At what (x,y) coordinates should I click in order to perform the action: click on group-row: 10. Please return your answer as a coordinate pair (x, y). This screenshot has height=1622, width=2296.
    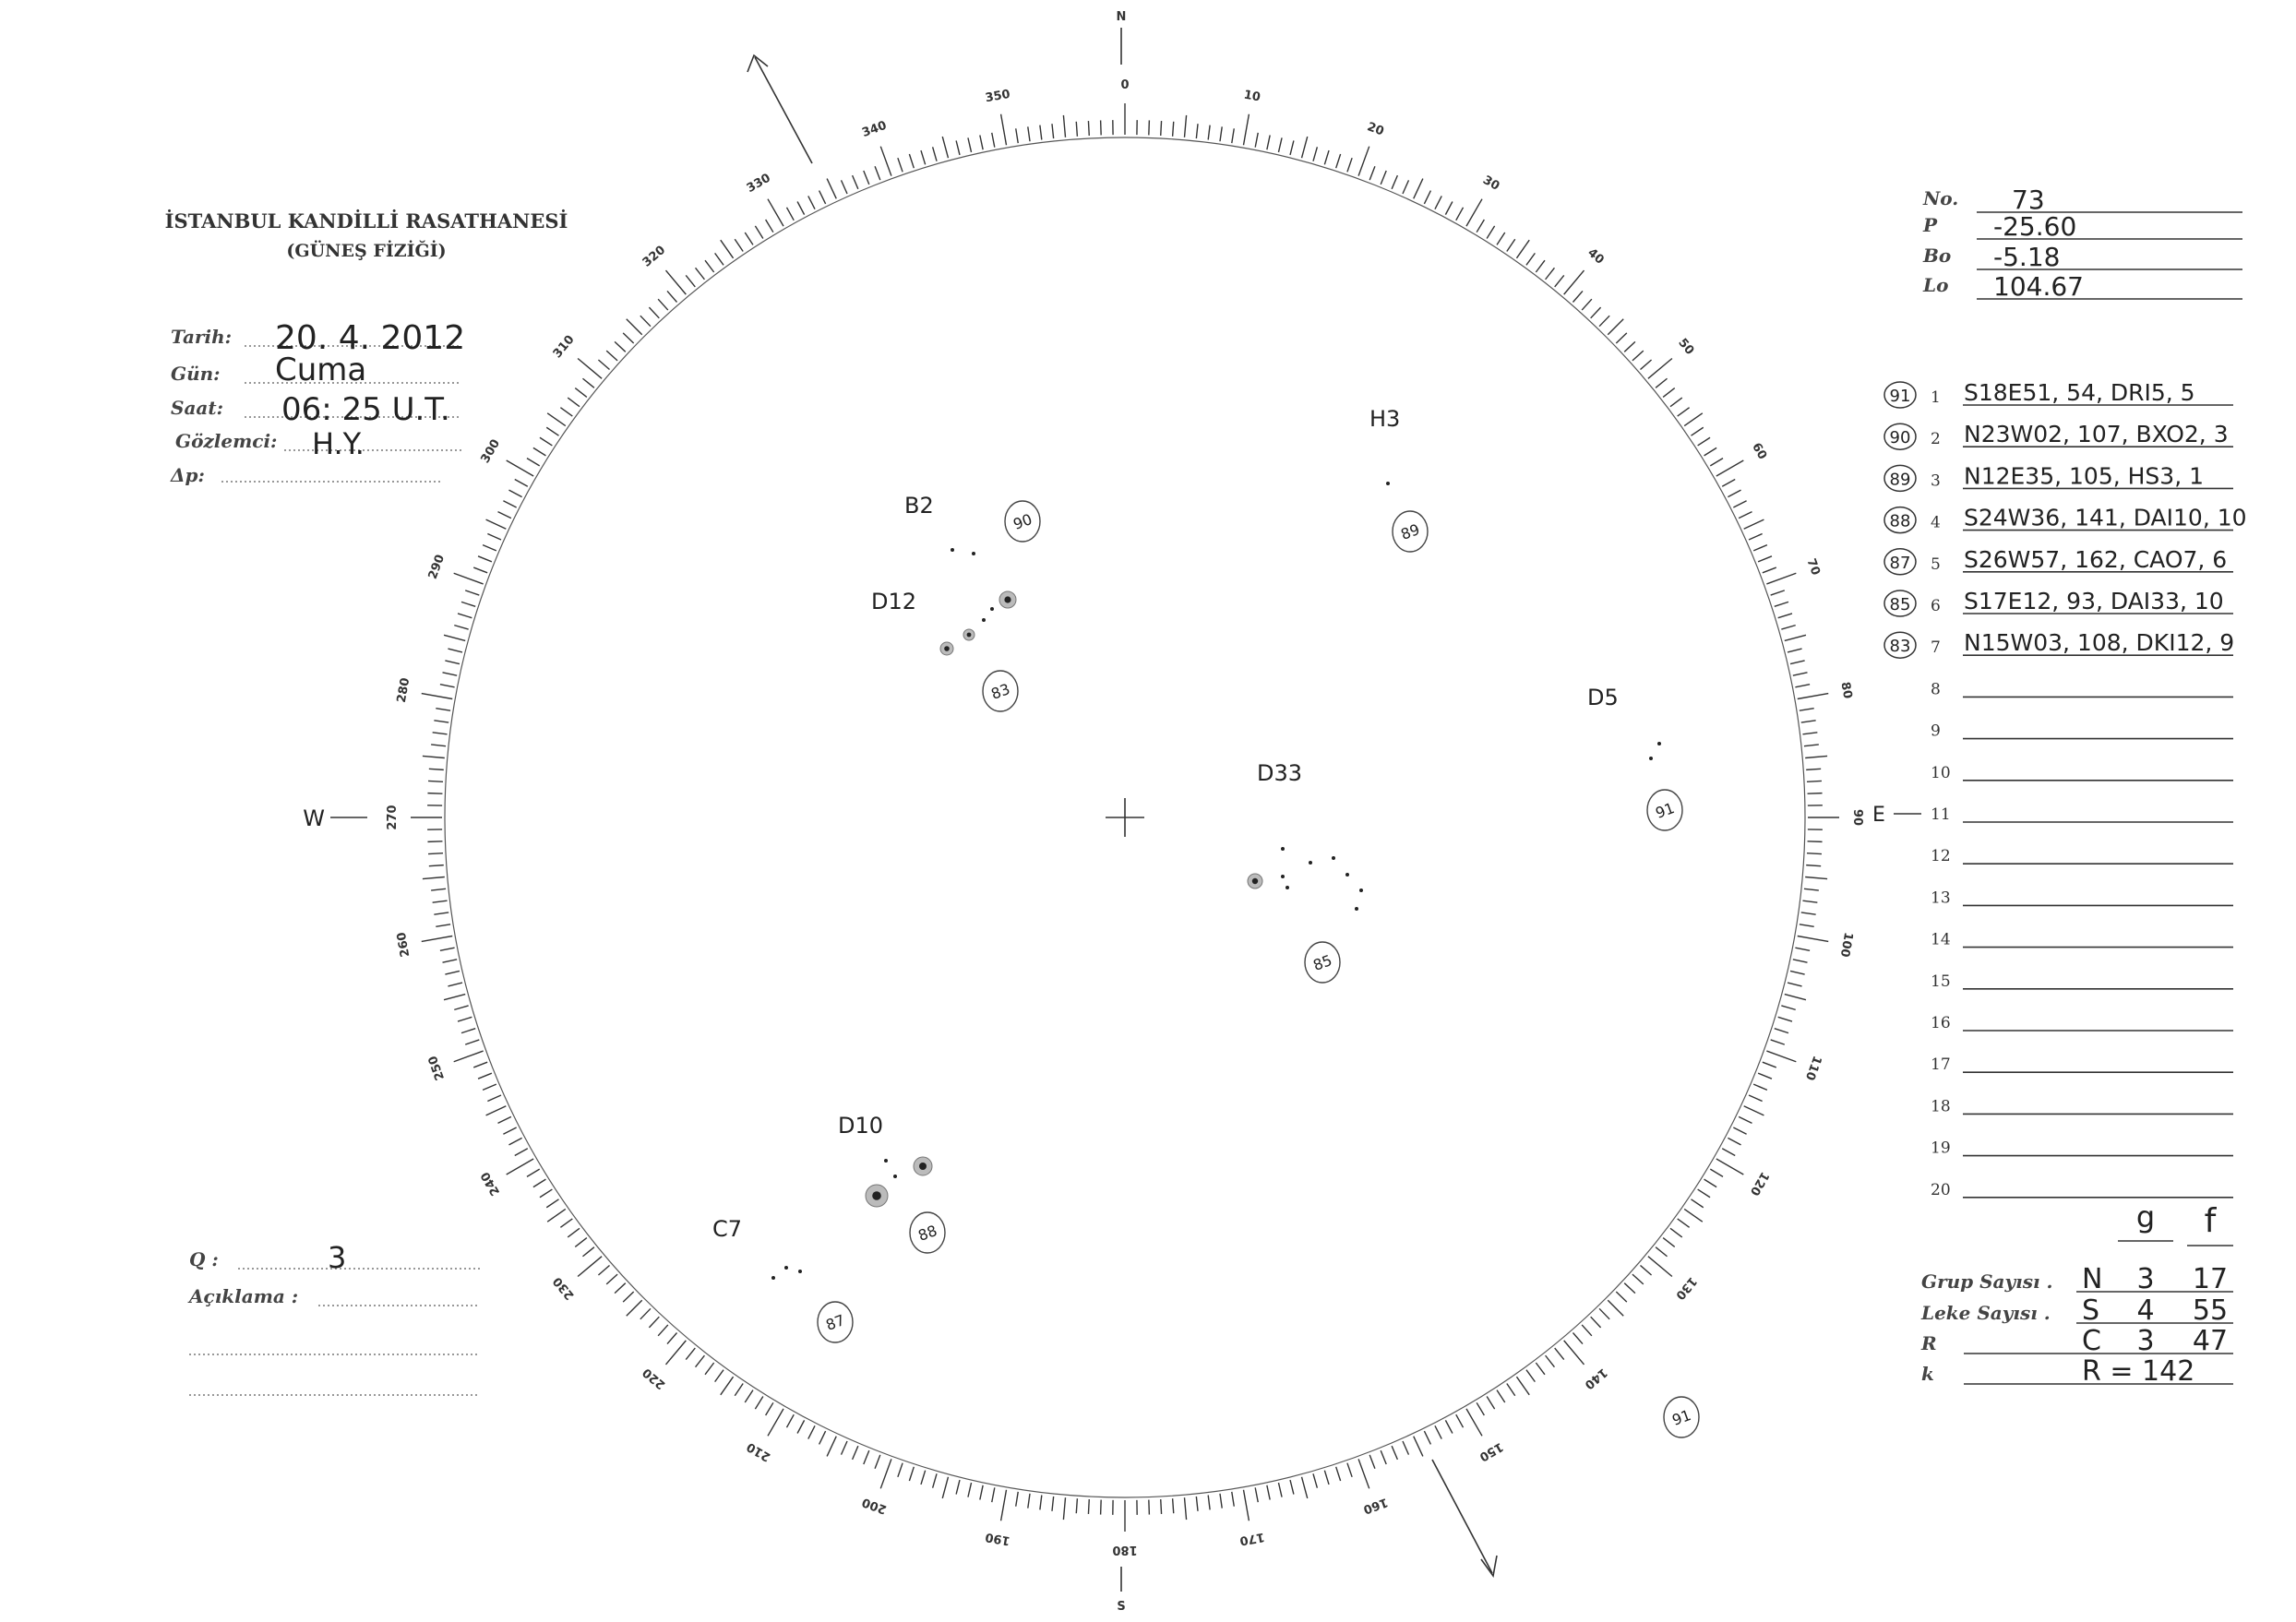
    Looking at the image, I should click on (2082, 773).